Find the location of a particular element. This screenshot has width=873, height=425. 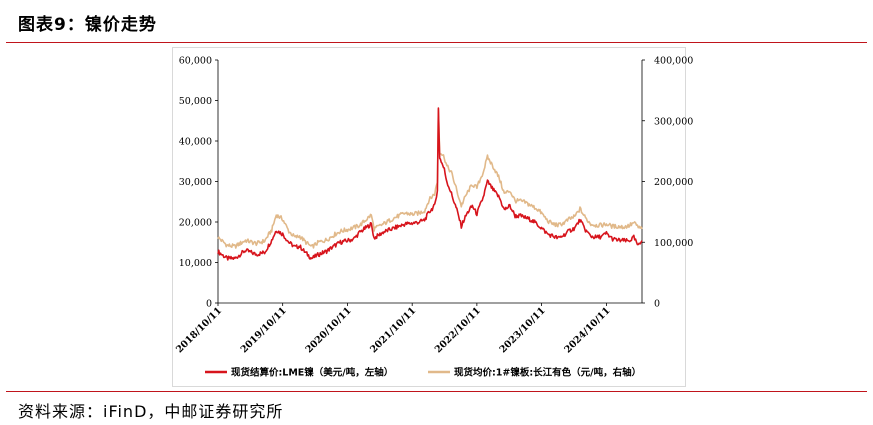

y-left-tick-label: 50,000 is located at coordinates (195, 101).